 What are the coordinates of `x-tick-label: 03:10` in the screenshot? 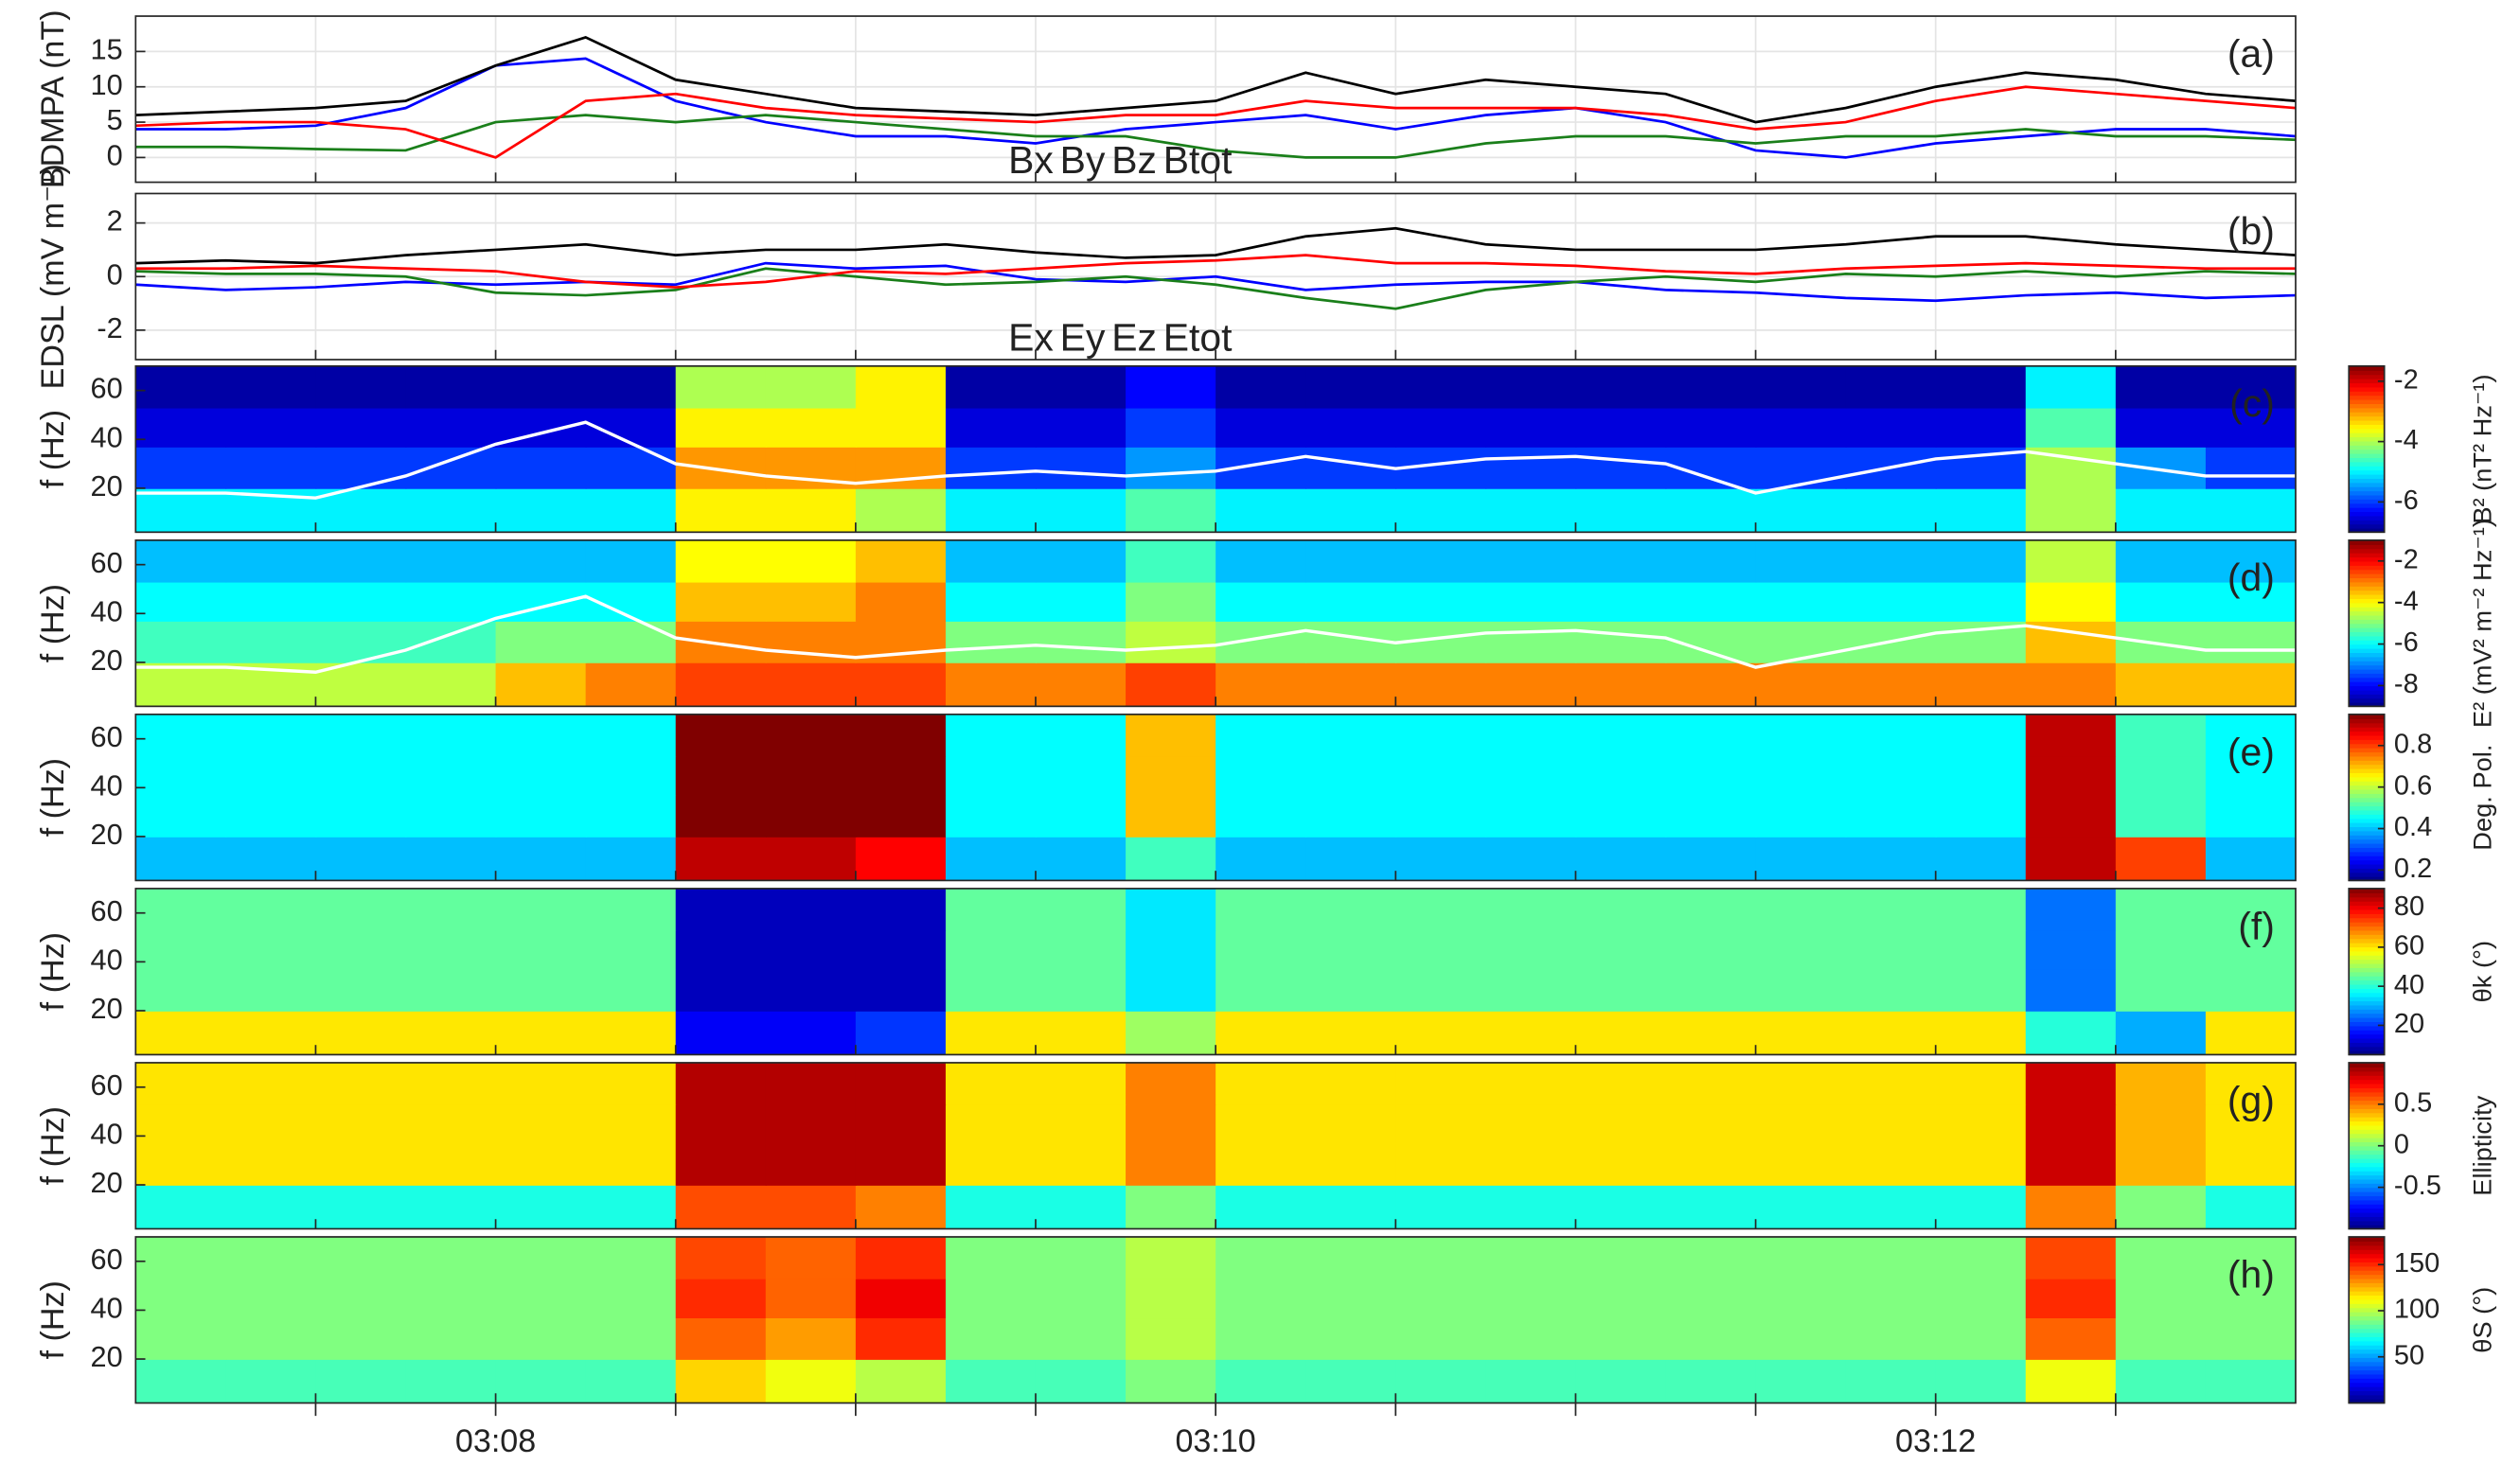 It's located at (1215, 1441).